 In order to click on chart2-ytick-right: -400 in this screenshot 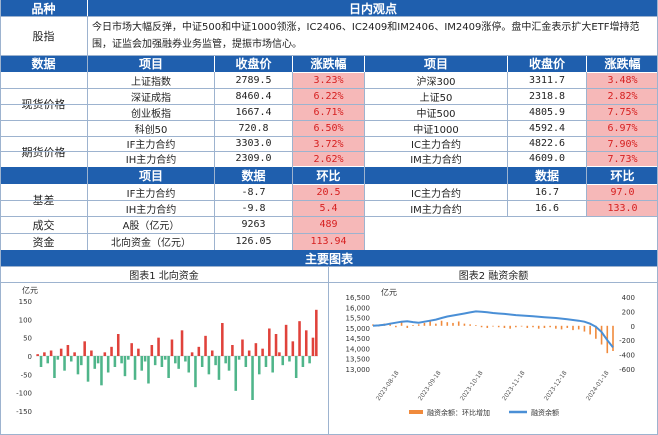, I will do `click(627, 356)`.